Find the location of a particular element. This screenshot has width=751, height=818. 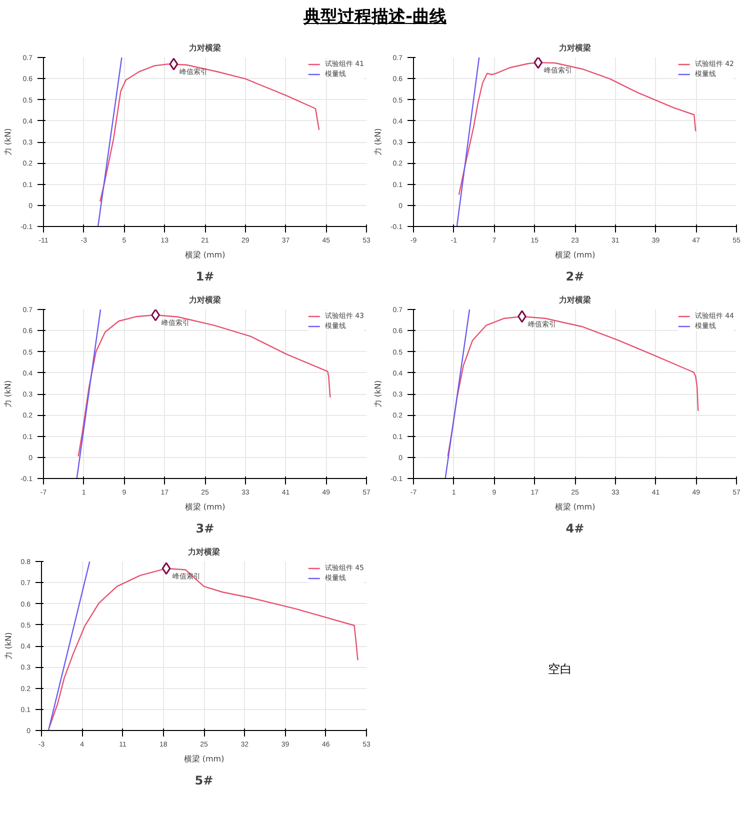

text: 典型过程描述-曲线 is located at coordinates (375, 17).